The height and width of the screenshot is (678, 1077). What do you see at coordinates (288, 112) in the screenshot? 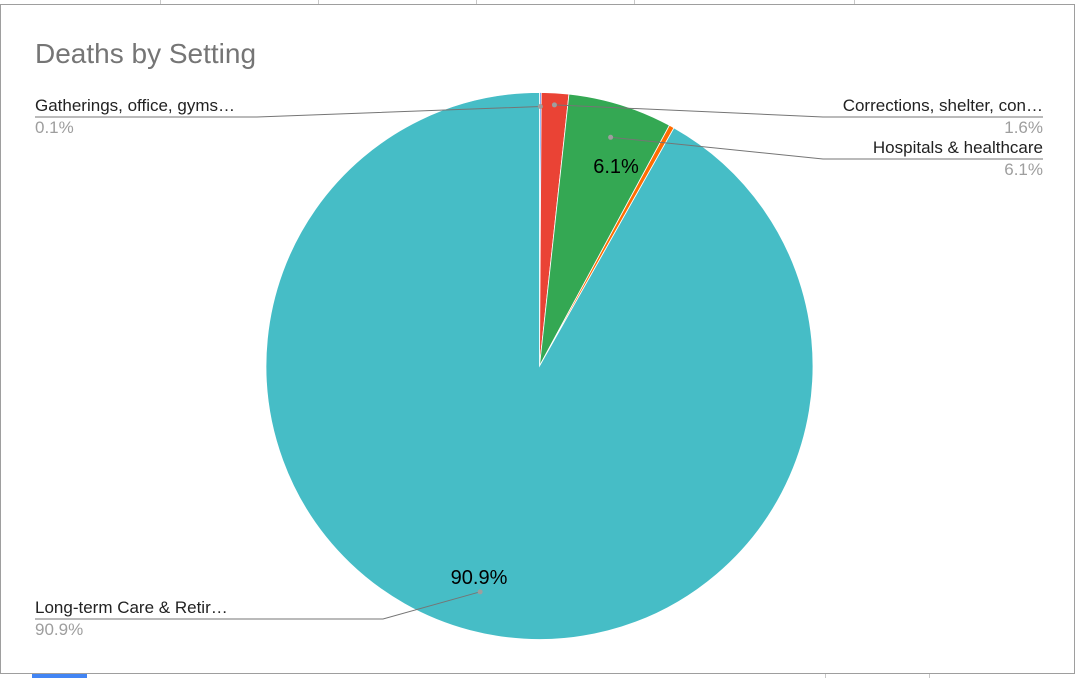
I see `leader-line-gatherings` at bounding box center [288, 112].